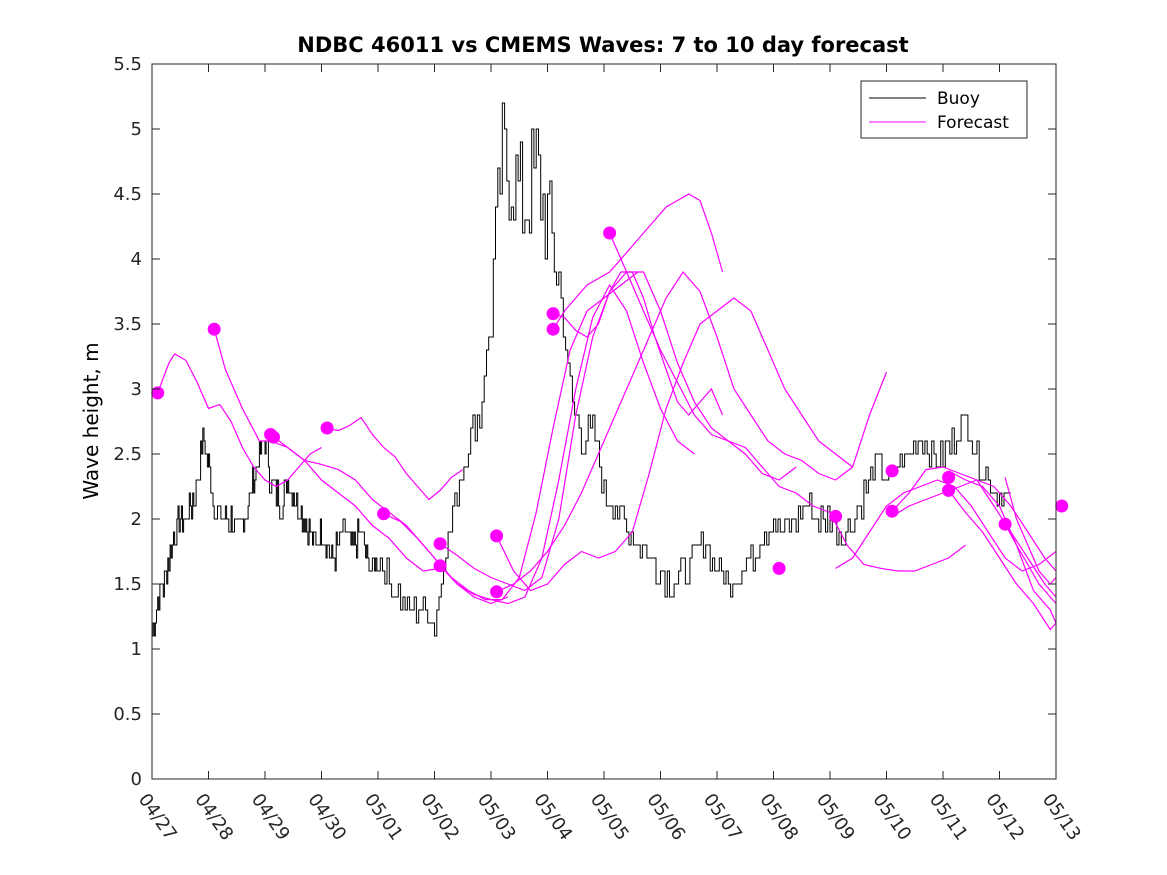  I want to click on y-tick-label: 0.5, so click(127, 714).